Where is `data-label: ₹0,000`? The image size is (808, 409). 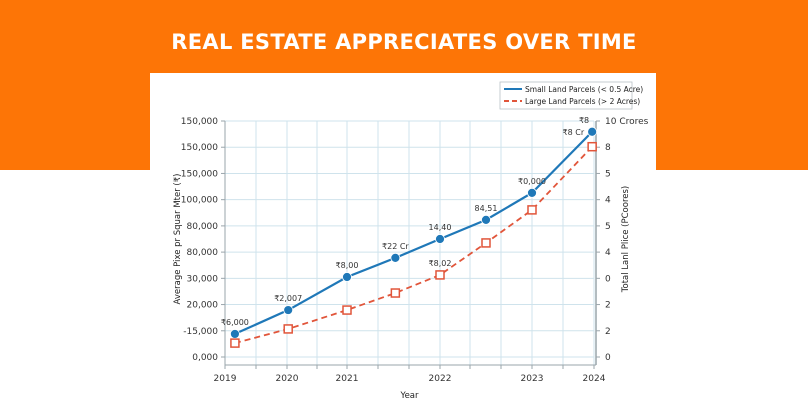 data-label: ₹0,000 is located at coordinates (532, 181).